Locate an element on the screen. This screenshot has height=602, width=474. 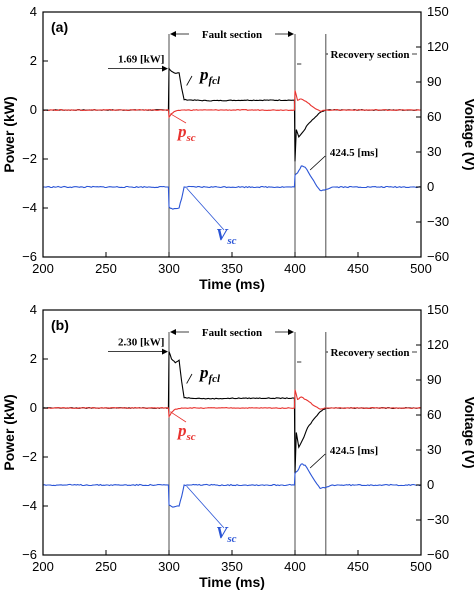
panel-label: (a) is located at coordinates (59, 27).